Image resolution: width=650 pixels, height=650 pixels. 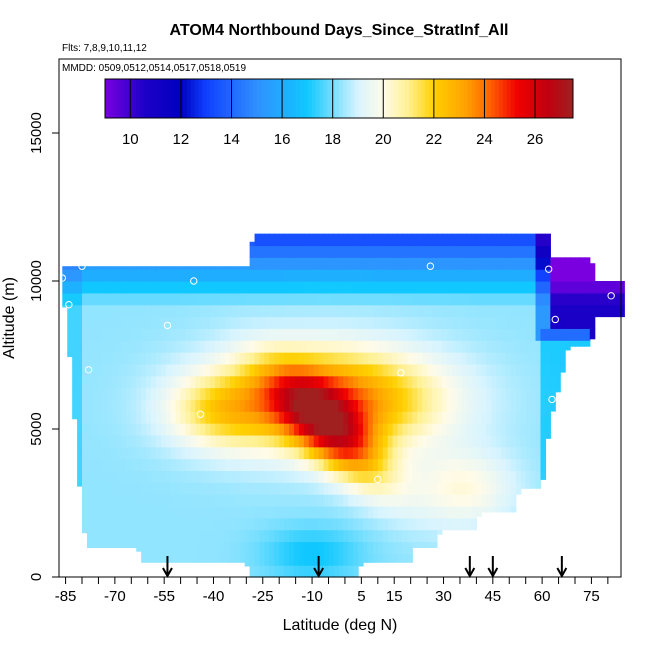 What do you see at coordinates (104, 48) in the screenshot?
I see `flights-label: Flts: 7,8,9,10,11,12` at bounding box center [104, 48].